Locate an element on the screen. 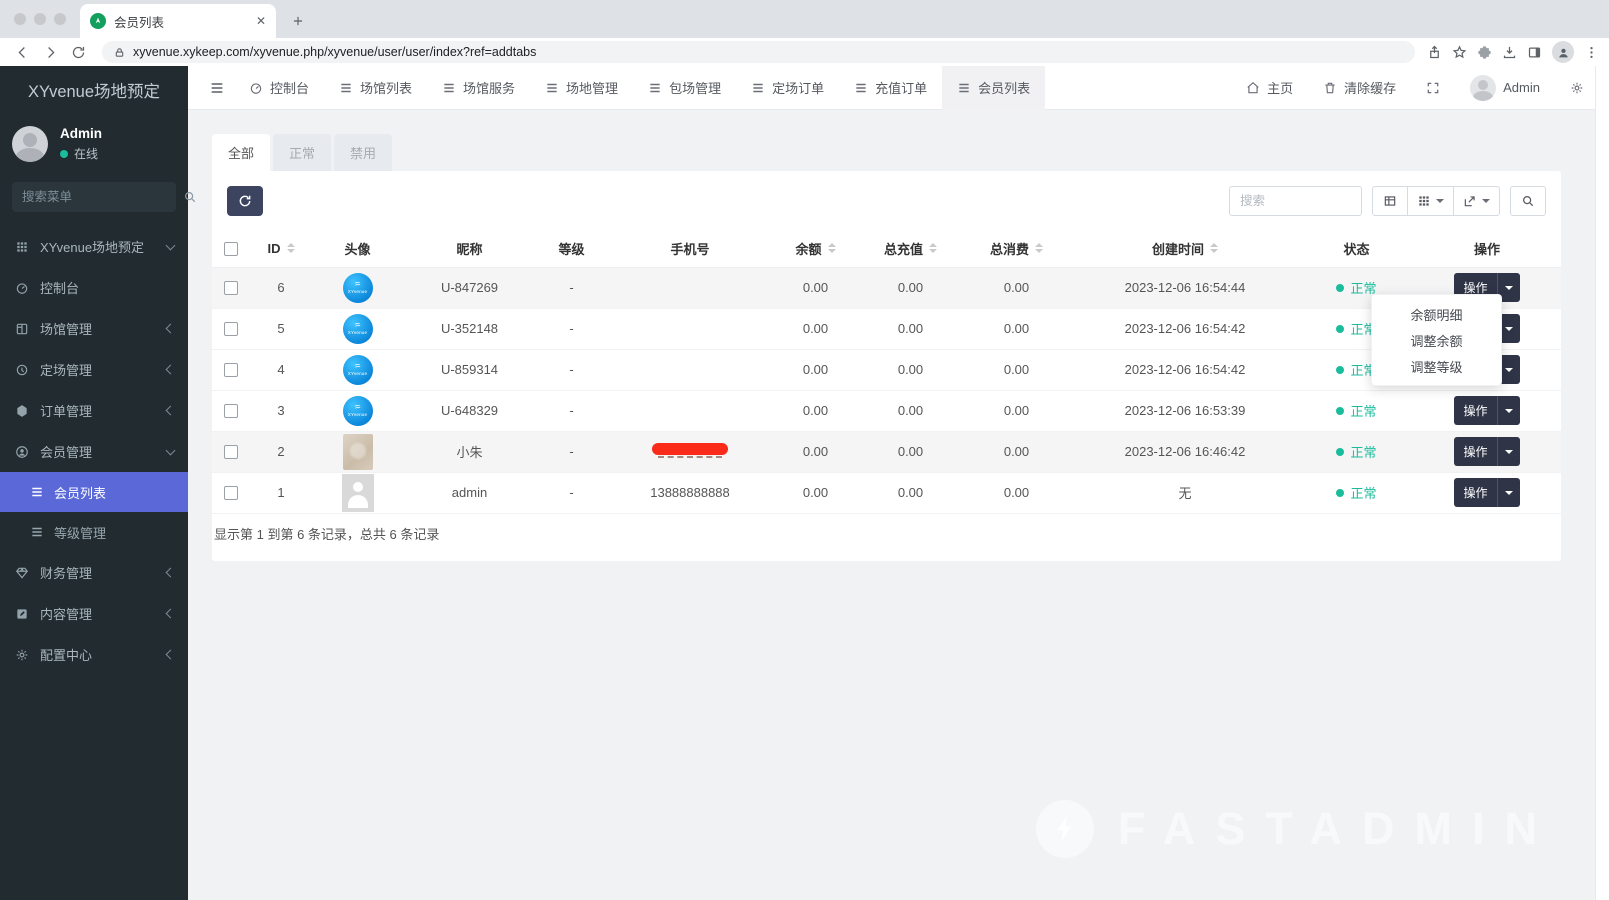 The width and height of the screenshot is (1609, 900). filter-tab-正常: 正常 is located at coordinates (302, 152).